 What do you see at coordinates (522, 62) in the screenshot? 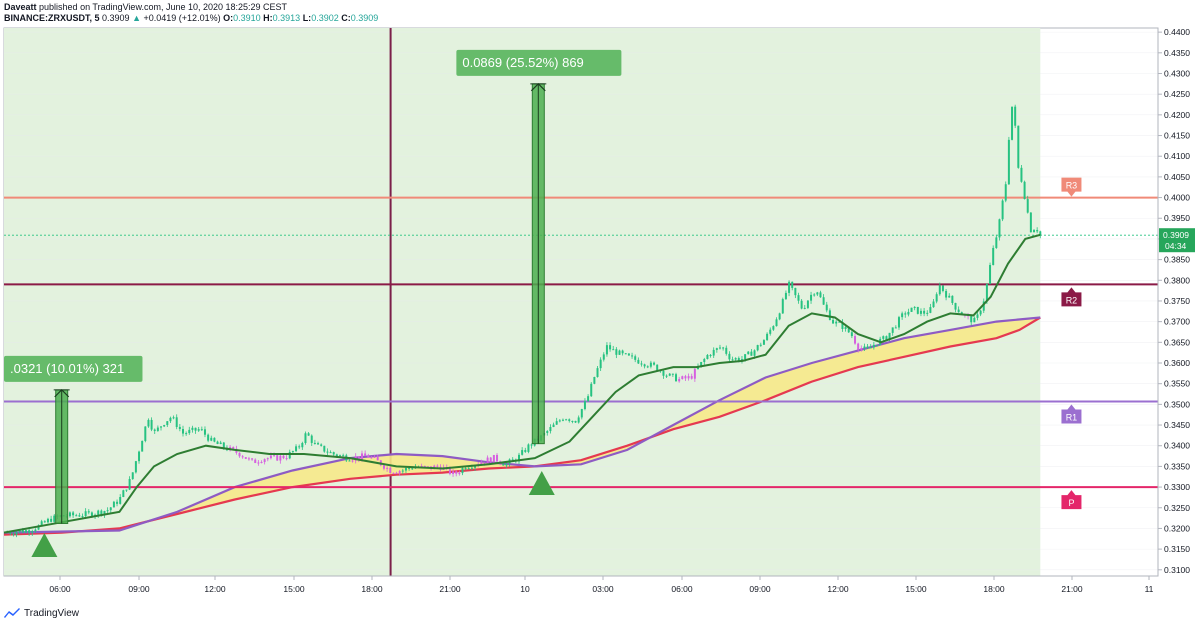
I see `measure-label-2: 0.0869 (25.52%) 869` at bounding box center [522, 62].